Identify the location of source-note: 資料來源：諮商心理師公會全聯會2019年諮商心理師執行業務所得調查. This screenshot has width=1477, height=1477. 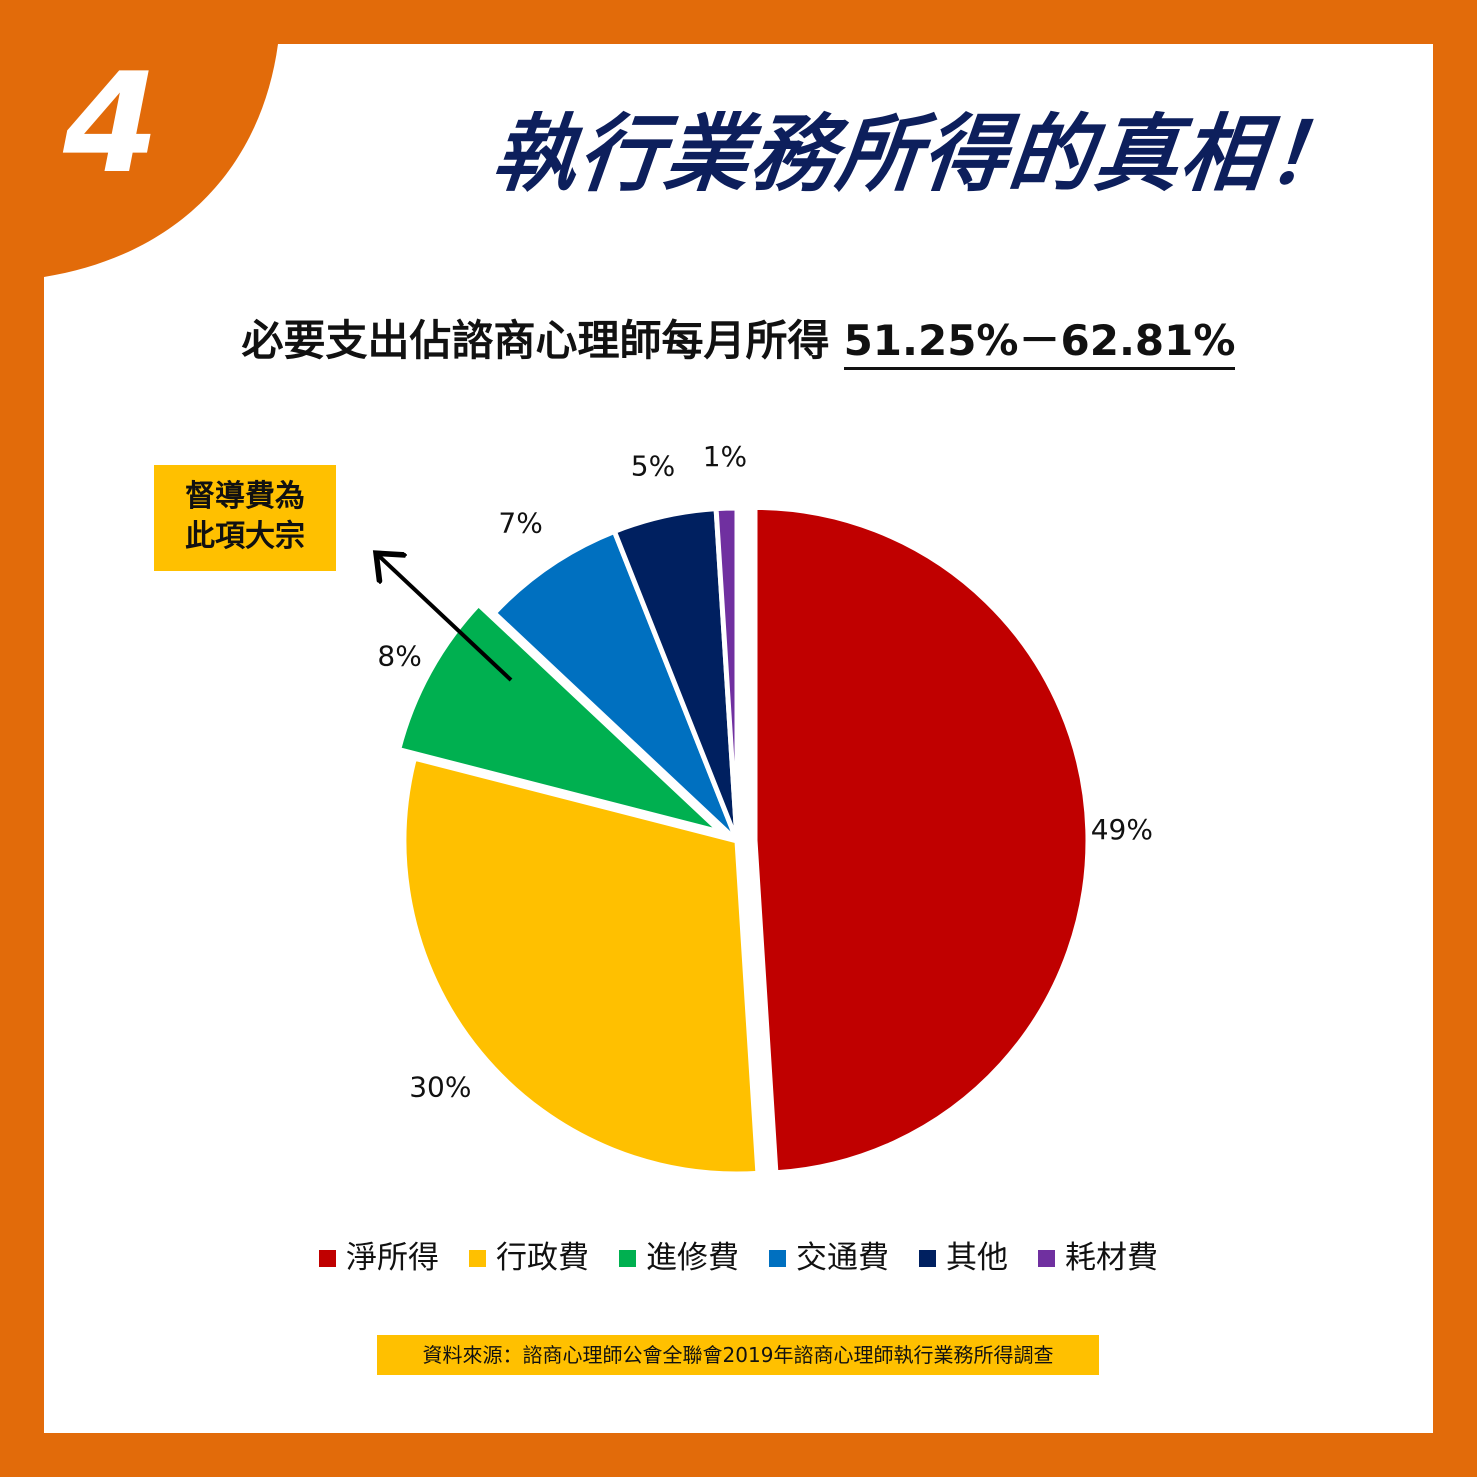
(738, 1355).